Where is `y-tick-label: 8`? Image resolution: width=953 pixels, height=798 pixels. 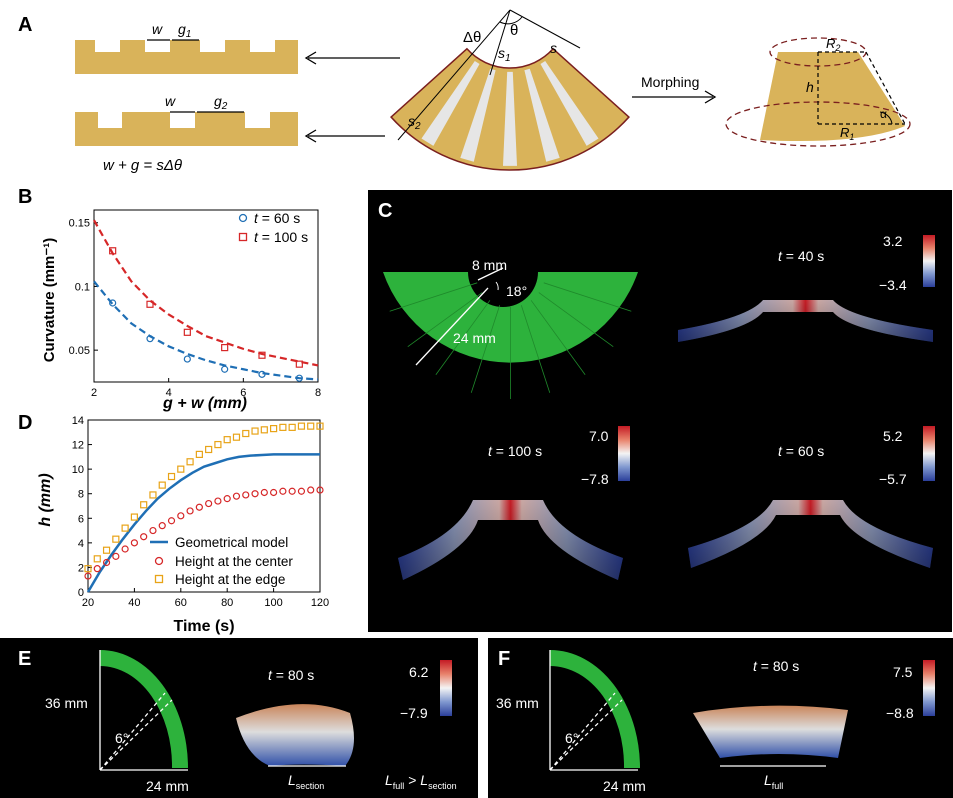
y-tick-label: 8 is located at coordinates (81, 495).